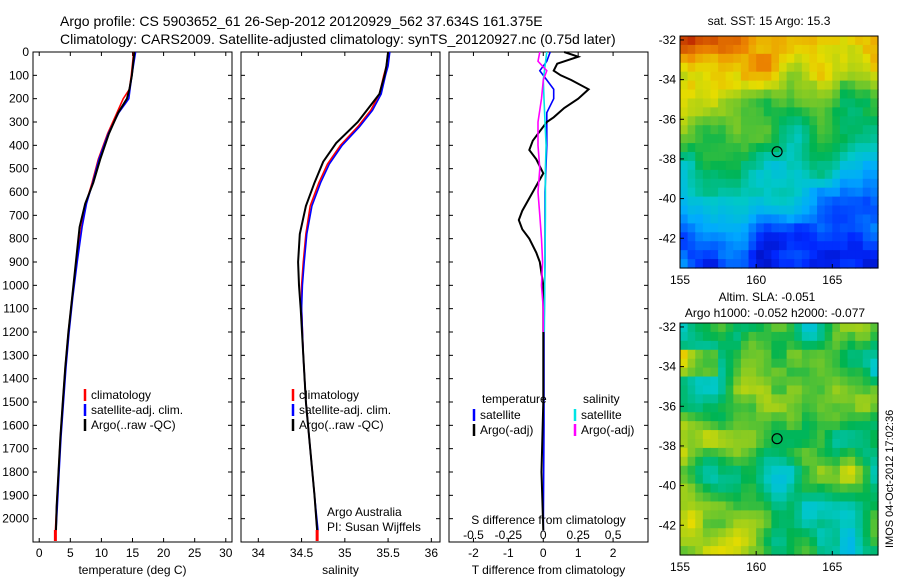 The image size is (900, 580). I want to click on ytick-label: 500, so click(19, 169).